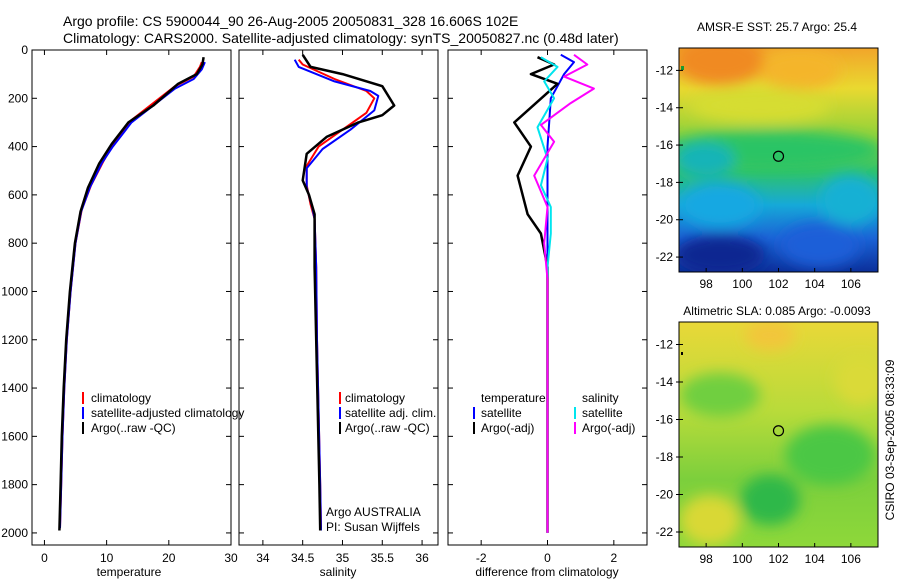 The image size is (900, 580). I want to click on y-tick-label: 1200, so click(14, 340).